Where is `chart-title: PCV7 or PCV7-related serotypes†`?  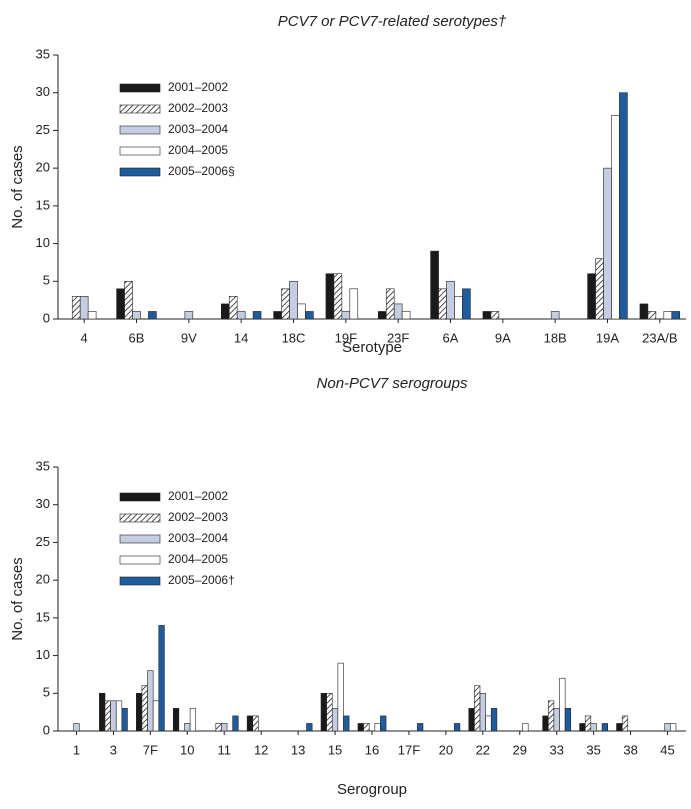 chart-title: PCV7 or PCV7-related serotypes† is located at coordinates (392, 21).